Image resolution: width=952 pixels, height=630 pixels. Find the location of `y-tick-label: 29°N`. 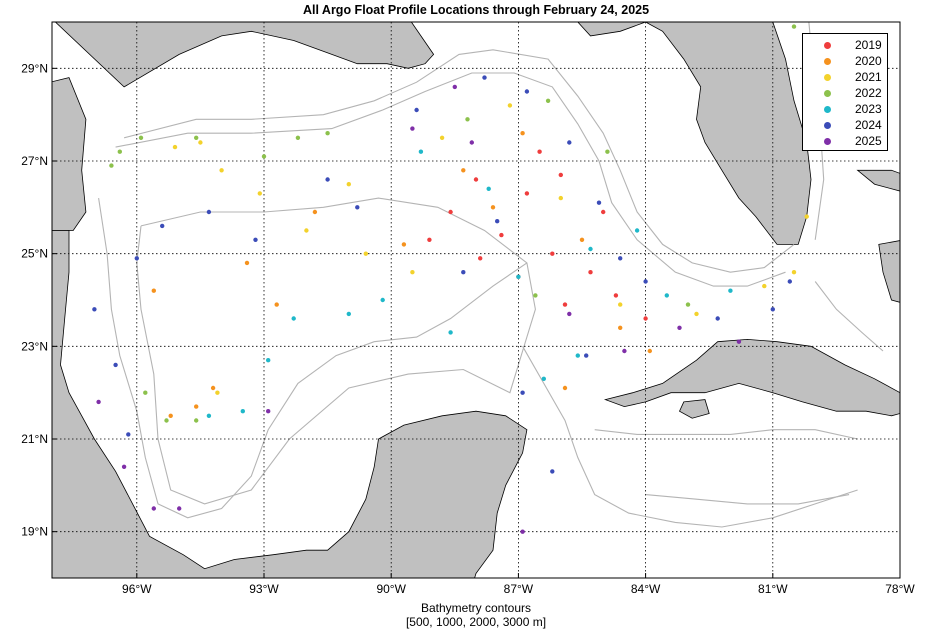

y-tick-label: 29°N is located at coordinates (34, 68).